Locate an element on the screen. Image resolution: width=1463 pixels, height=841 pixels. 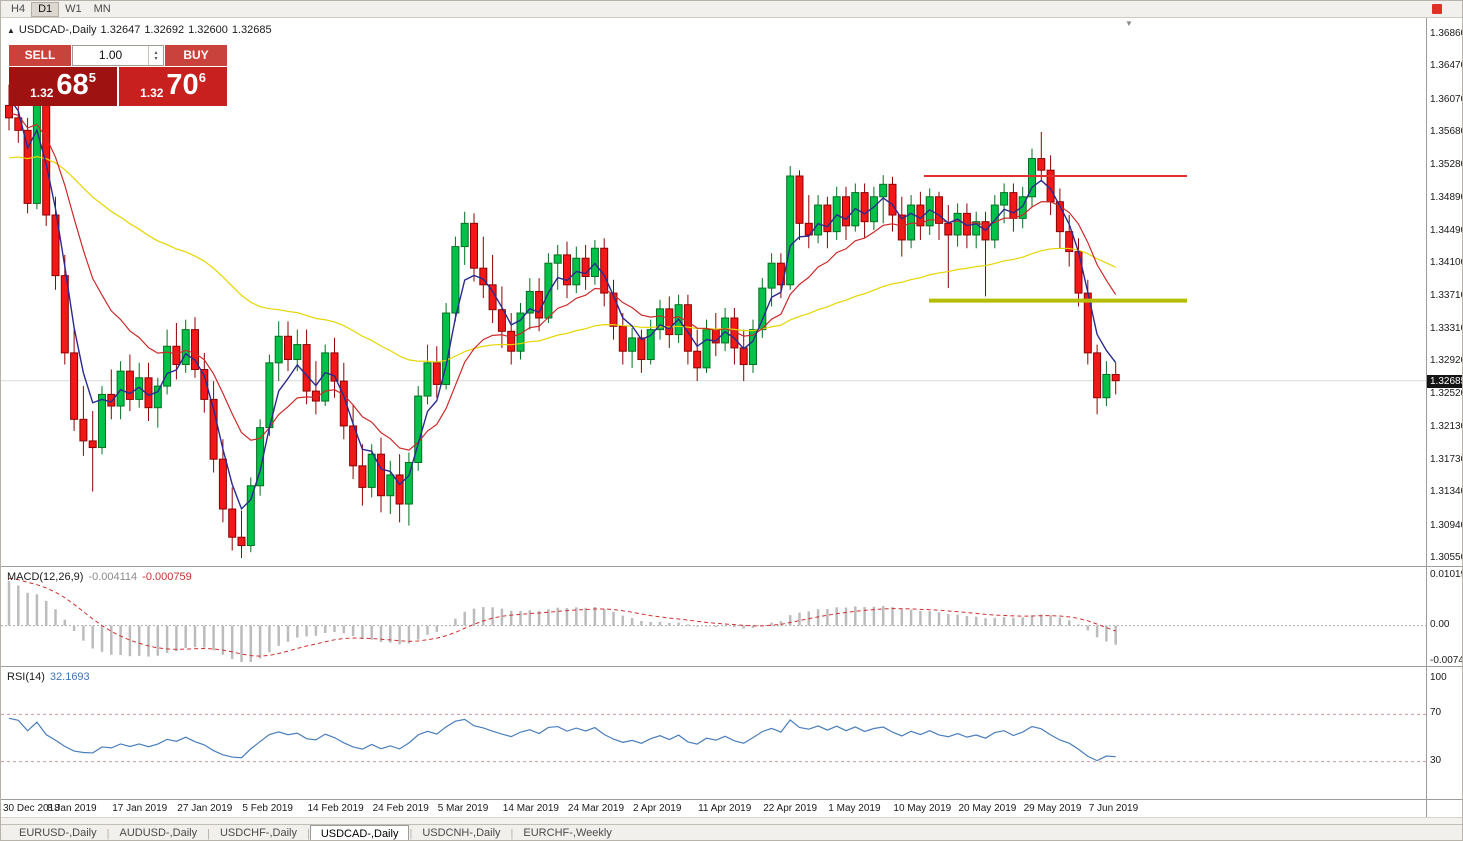
macd-axis-label: 0.00 is located at coordinates (1440, 624).